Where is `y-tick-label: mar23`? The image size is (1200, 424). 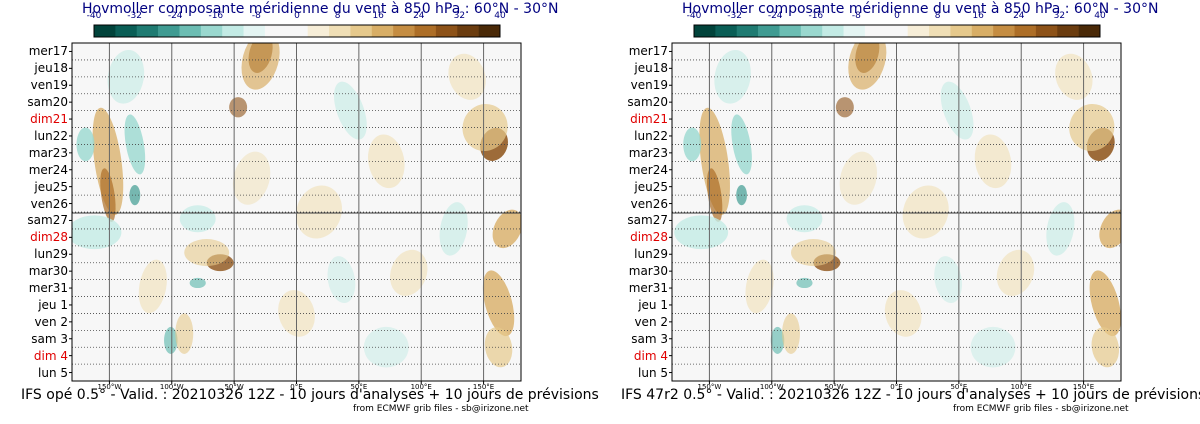 y-tick-label: mar23 is located at coordinates (648, 152).